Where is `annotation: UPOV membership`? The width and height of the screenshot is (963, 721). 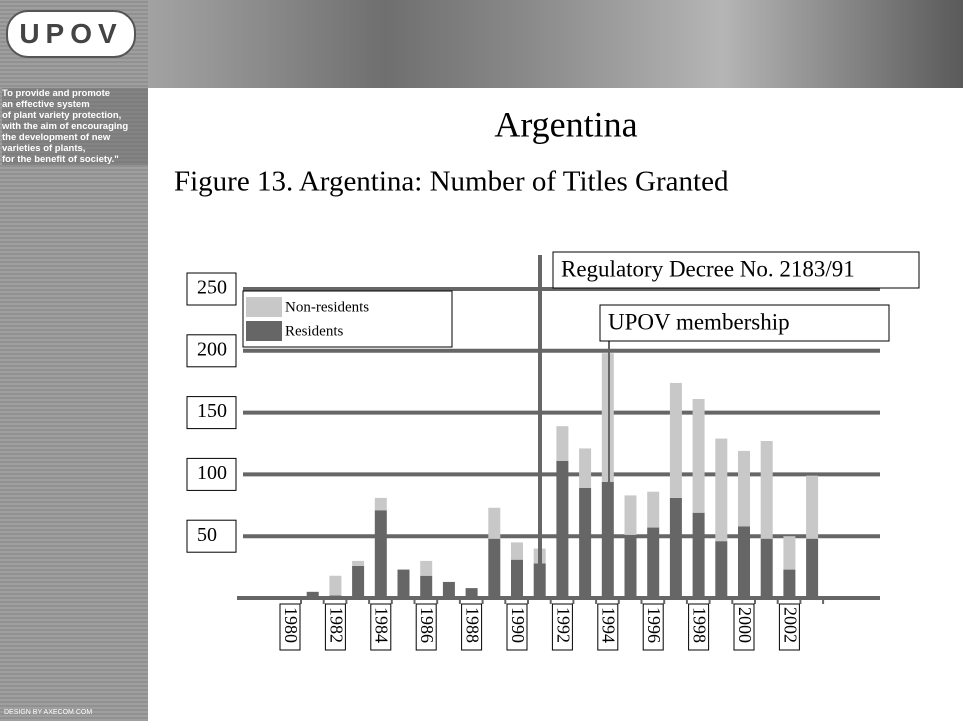 annotation: UPOV membership is located at coordinates (699, 321).